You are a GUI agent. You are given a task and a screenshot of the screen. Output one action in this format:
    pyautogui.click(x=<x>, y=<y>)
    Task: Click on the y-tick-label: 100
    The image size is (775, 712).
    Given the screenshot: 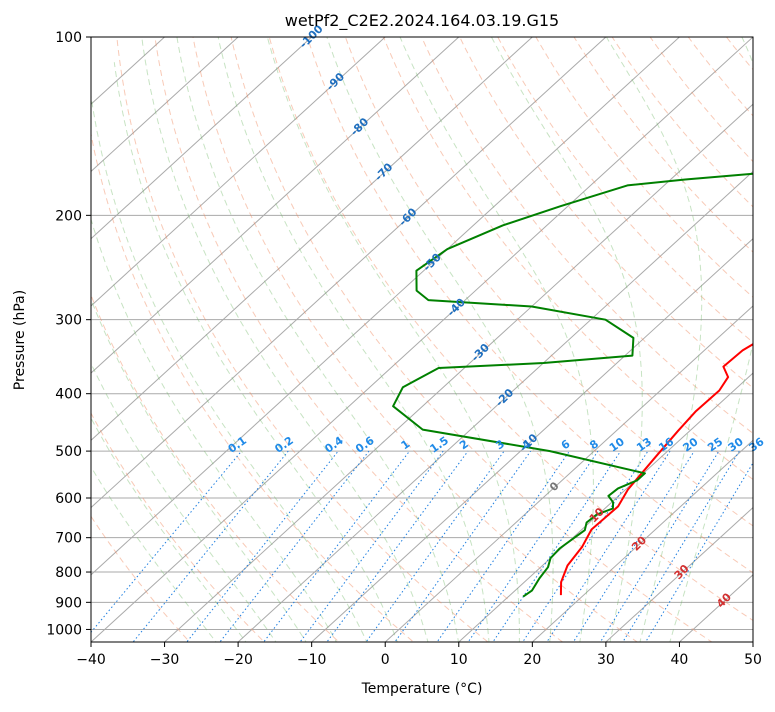 What is the action you would take?
    pyautogui.click(x=68, y=38)
    